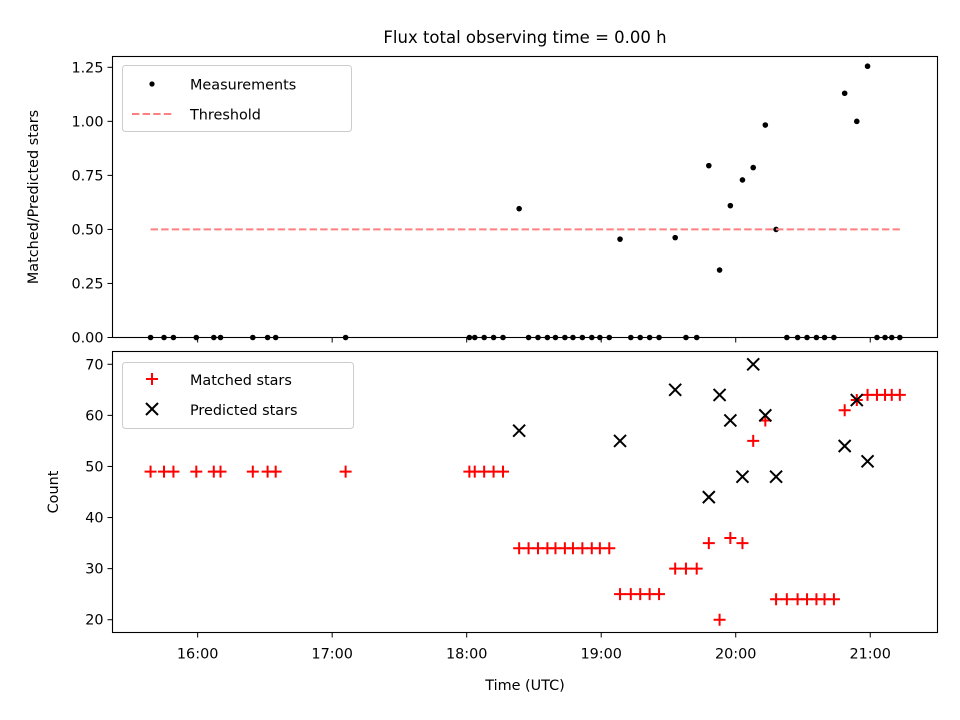 The width and height of the screenshot is (960, 720). What do you see at coordinates (735, 655) in the screenshot?
I see `bottom-x-tick-label: 20:00` at bounding box center [735, 655].